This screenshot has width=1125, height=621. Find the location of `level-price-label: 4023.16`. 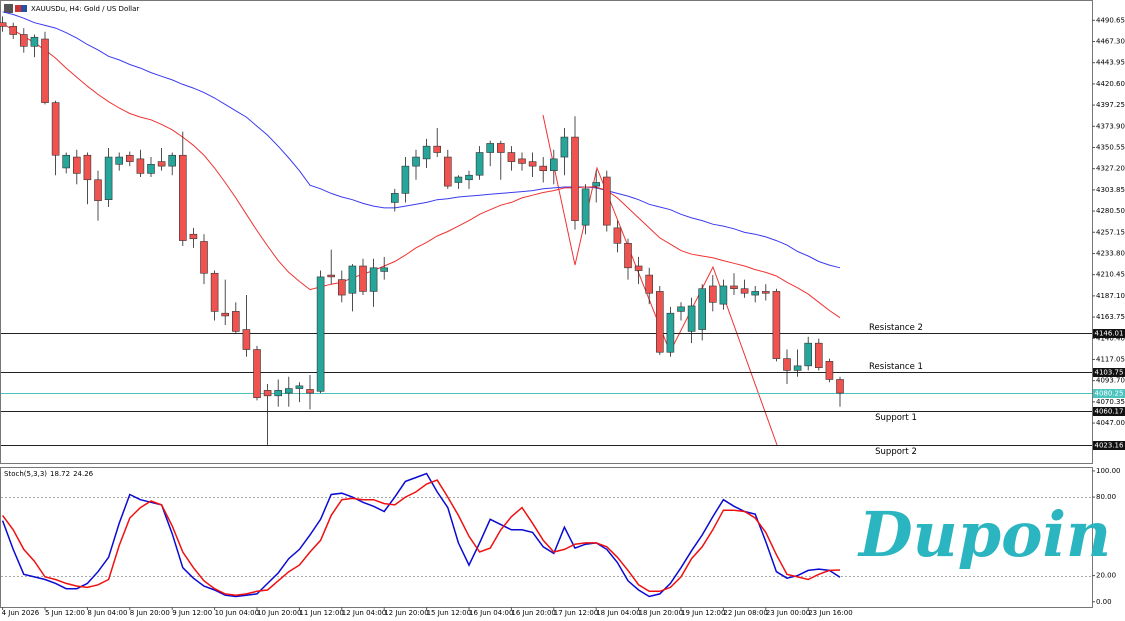

level-price-label: 4023.16 is located at coordinates (1109, 446).